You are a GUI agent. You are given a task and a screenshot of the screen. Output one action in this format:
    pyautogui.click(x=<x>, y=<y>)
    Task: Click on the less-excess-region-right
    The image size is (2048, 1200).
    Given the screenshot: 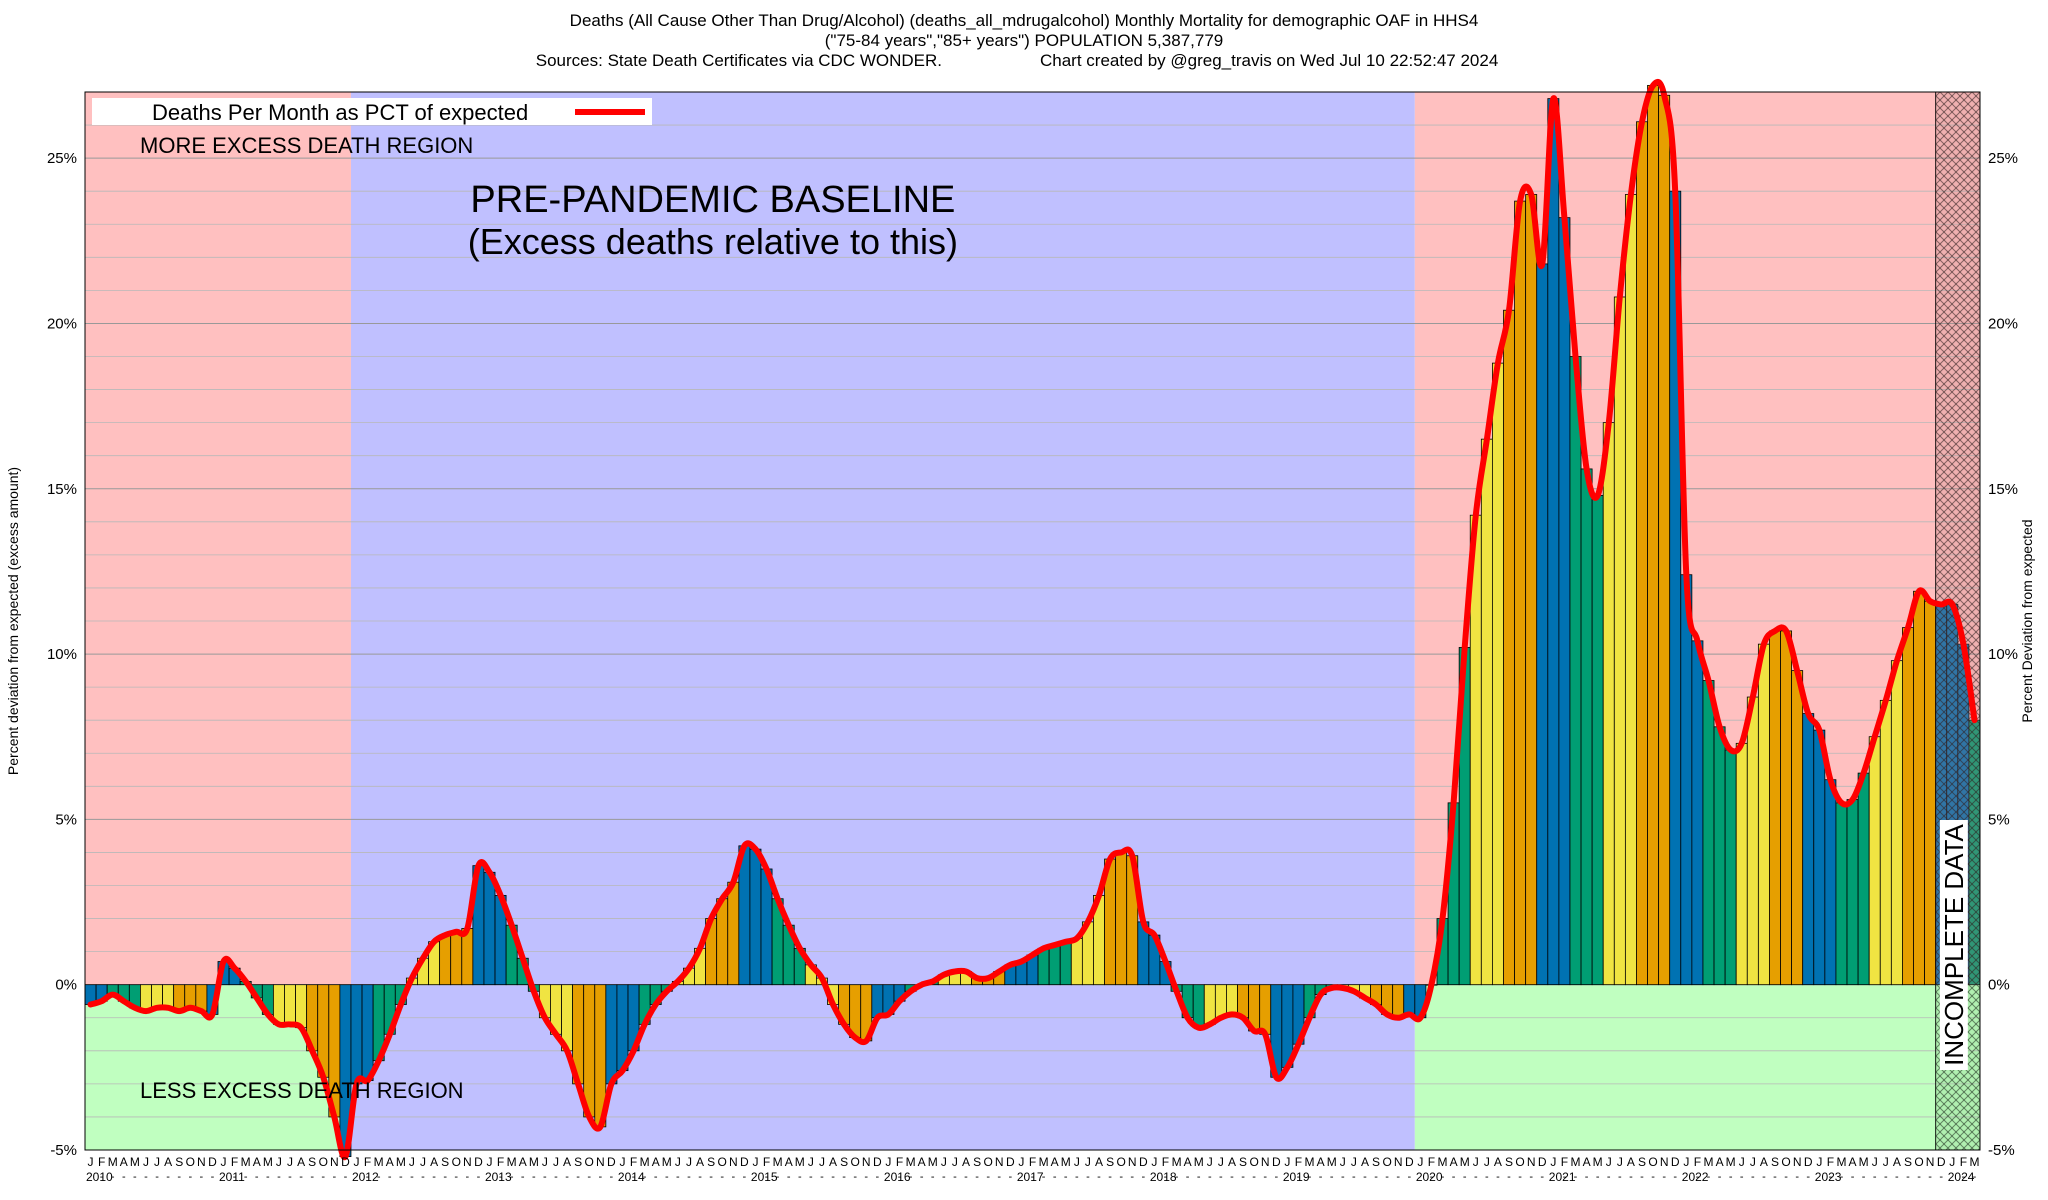 What is the action you would take?
    pyautogui.click(x=1697, y=1067)
    